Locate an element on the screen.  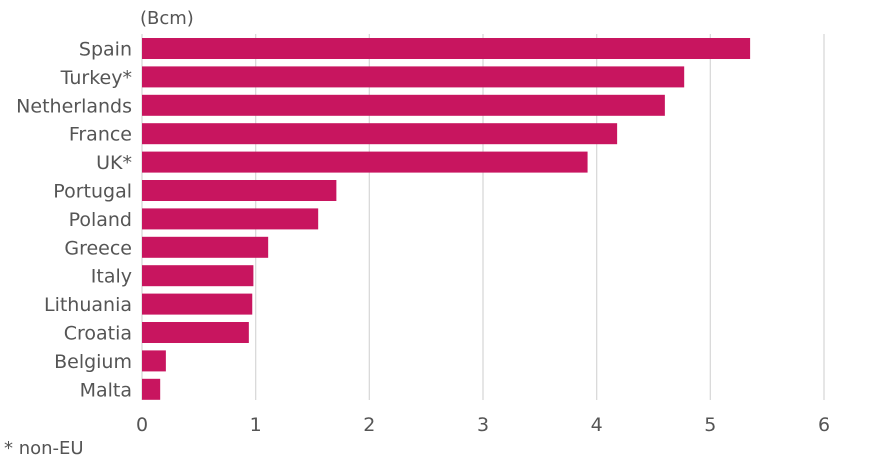
category-label: Portugal is located at coordinates (92, 192).